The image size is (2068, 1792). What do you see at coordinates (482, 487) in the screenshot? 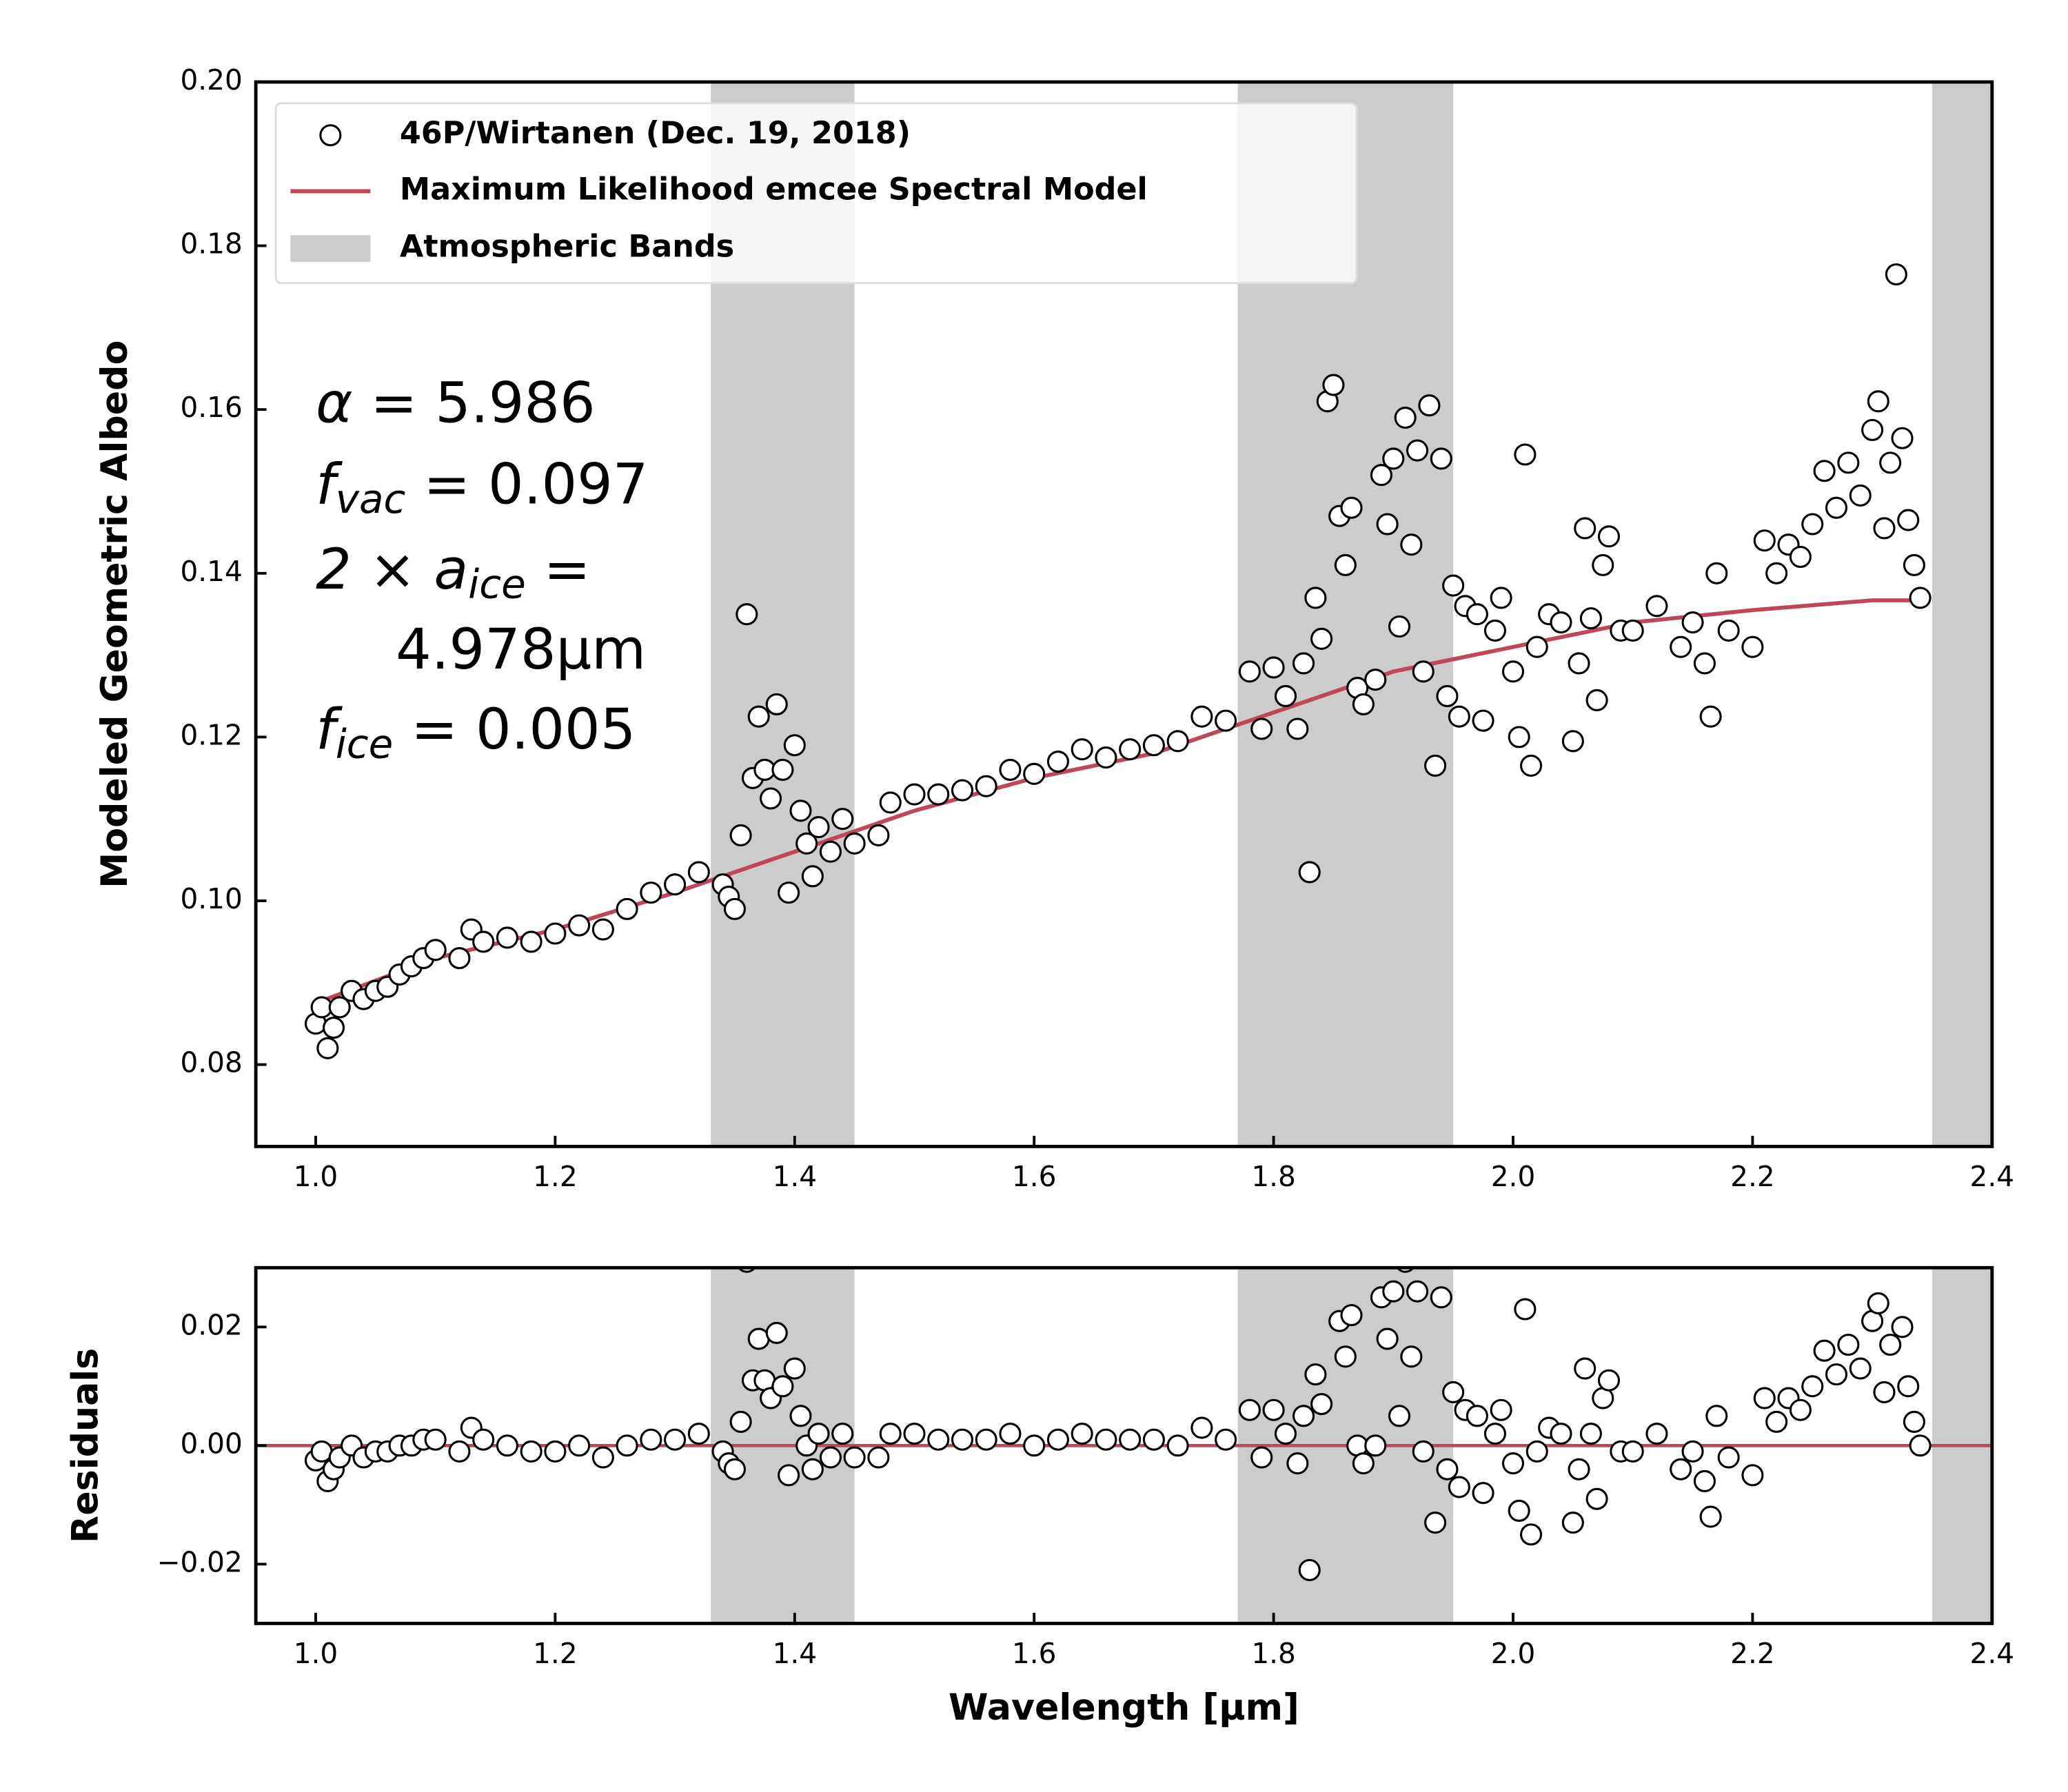
I see `annotation: fvac = 0.097` at bounding box center [482, 487].